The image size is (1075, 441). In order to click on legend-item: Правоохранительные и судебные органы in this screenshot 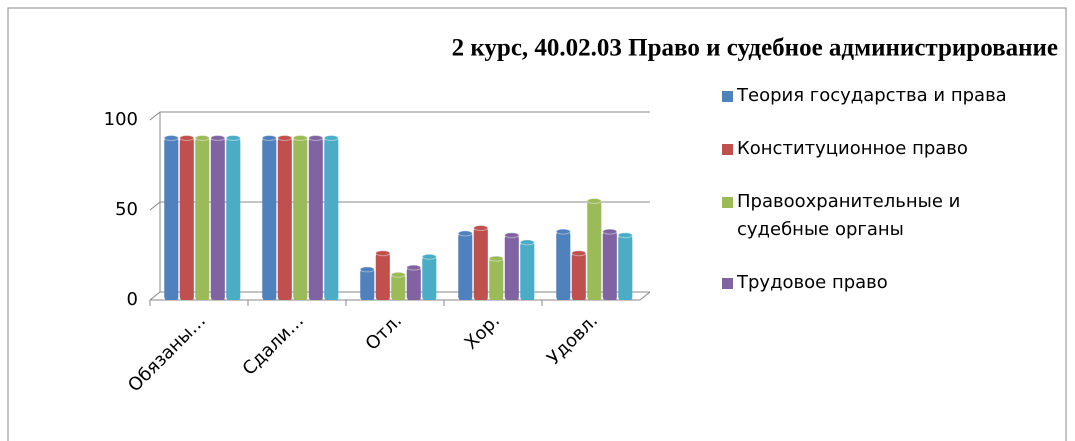, I will do `click(887, 216)`.